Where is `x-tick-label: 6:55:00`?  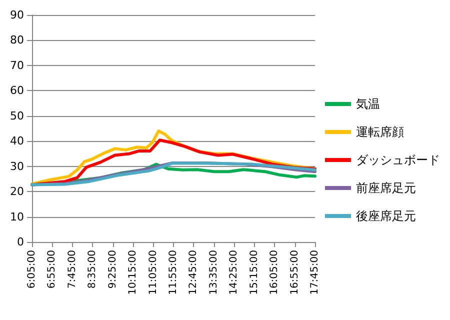
x-tick-label: 6:55:00 is located at coordinates (52, 269).